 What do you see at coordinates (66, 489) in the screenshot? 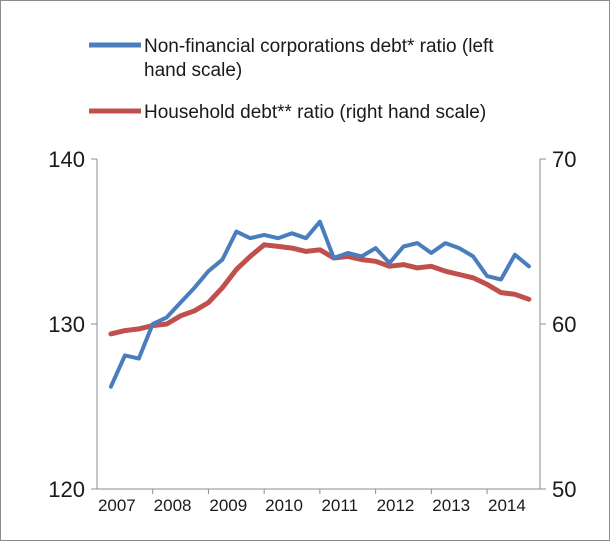
I see `left-y-tick-label: 120` at bounding box center [66, 489].